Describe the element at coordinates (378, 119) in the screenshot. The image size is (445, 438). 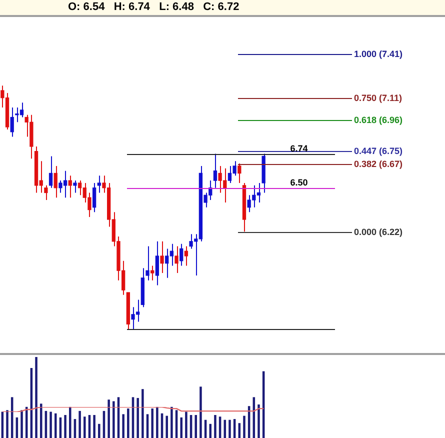
I see `text: 0.618 (6.96)` at that location.